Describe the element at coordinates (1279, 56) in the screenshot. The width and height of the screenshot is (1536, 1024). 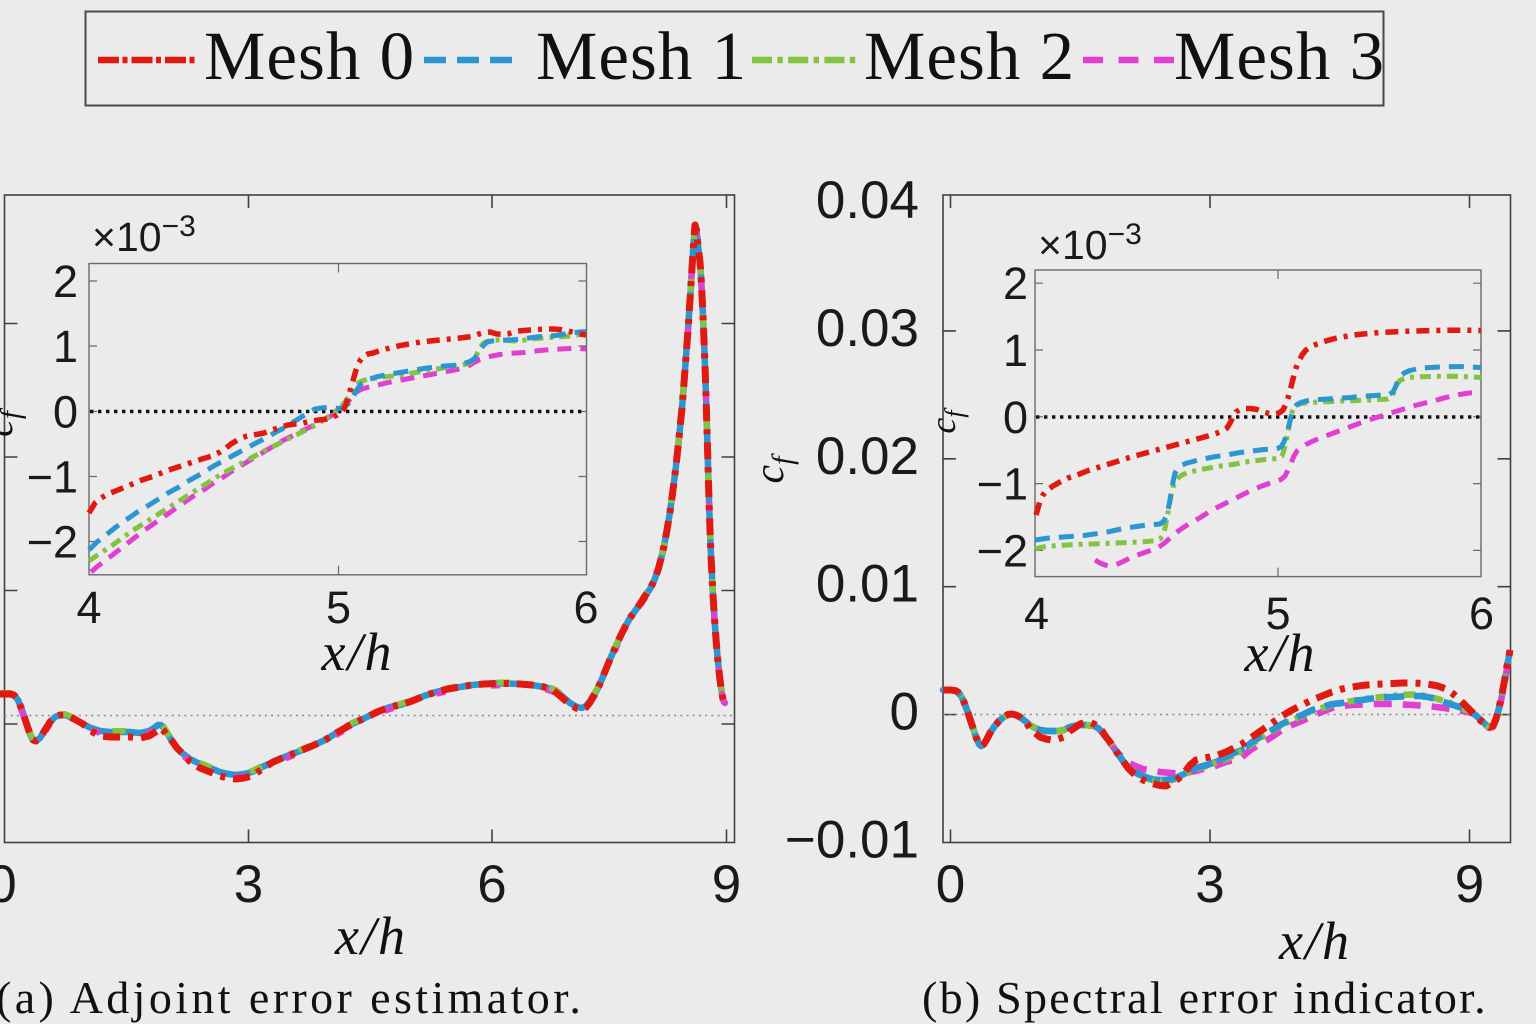
I see `svg-text: Mesh 3` at that location.